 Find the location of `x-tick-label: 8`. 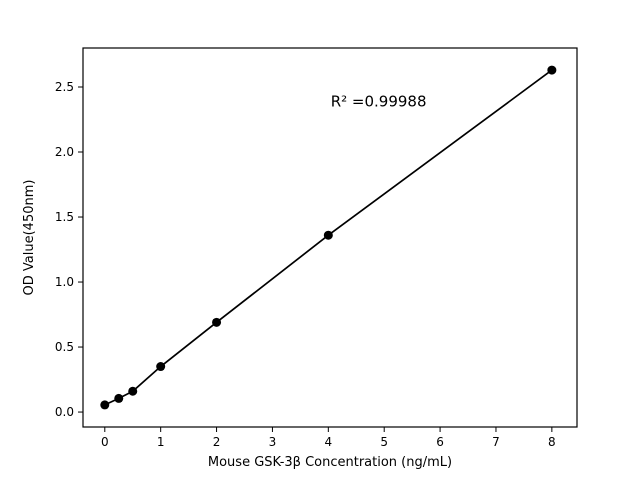

x-tick-label: 8 is located at coordinates (552, 442).